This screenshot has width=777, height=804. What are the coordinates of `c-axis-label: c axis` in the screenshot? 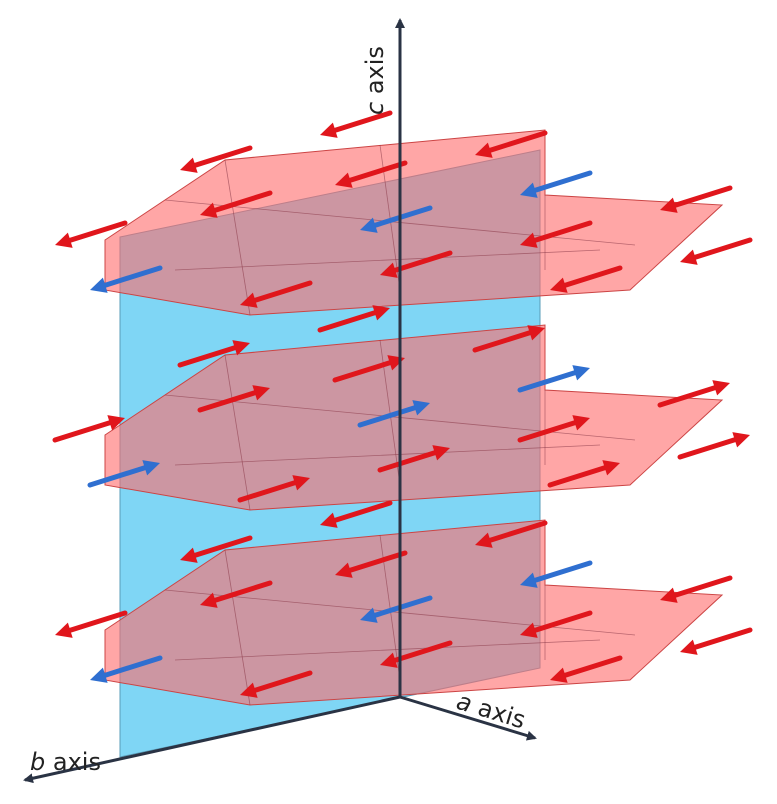 It's located at (375, 80).